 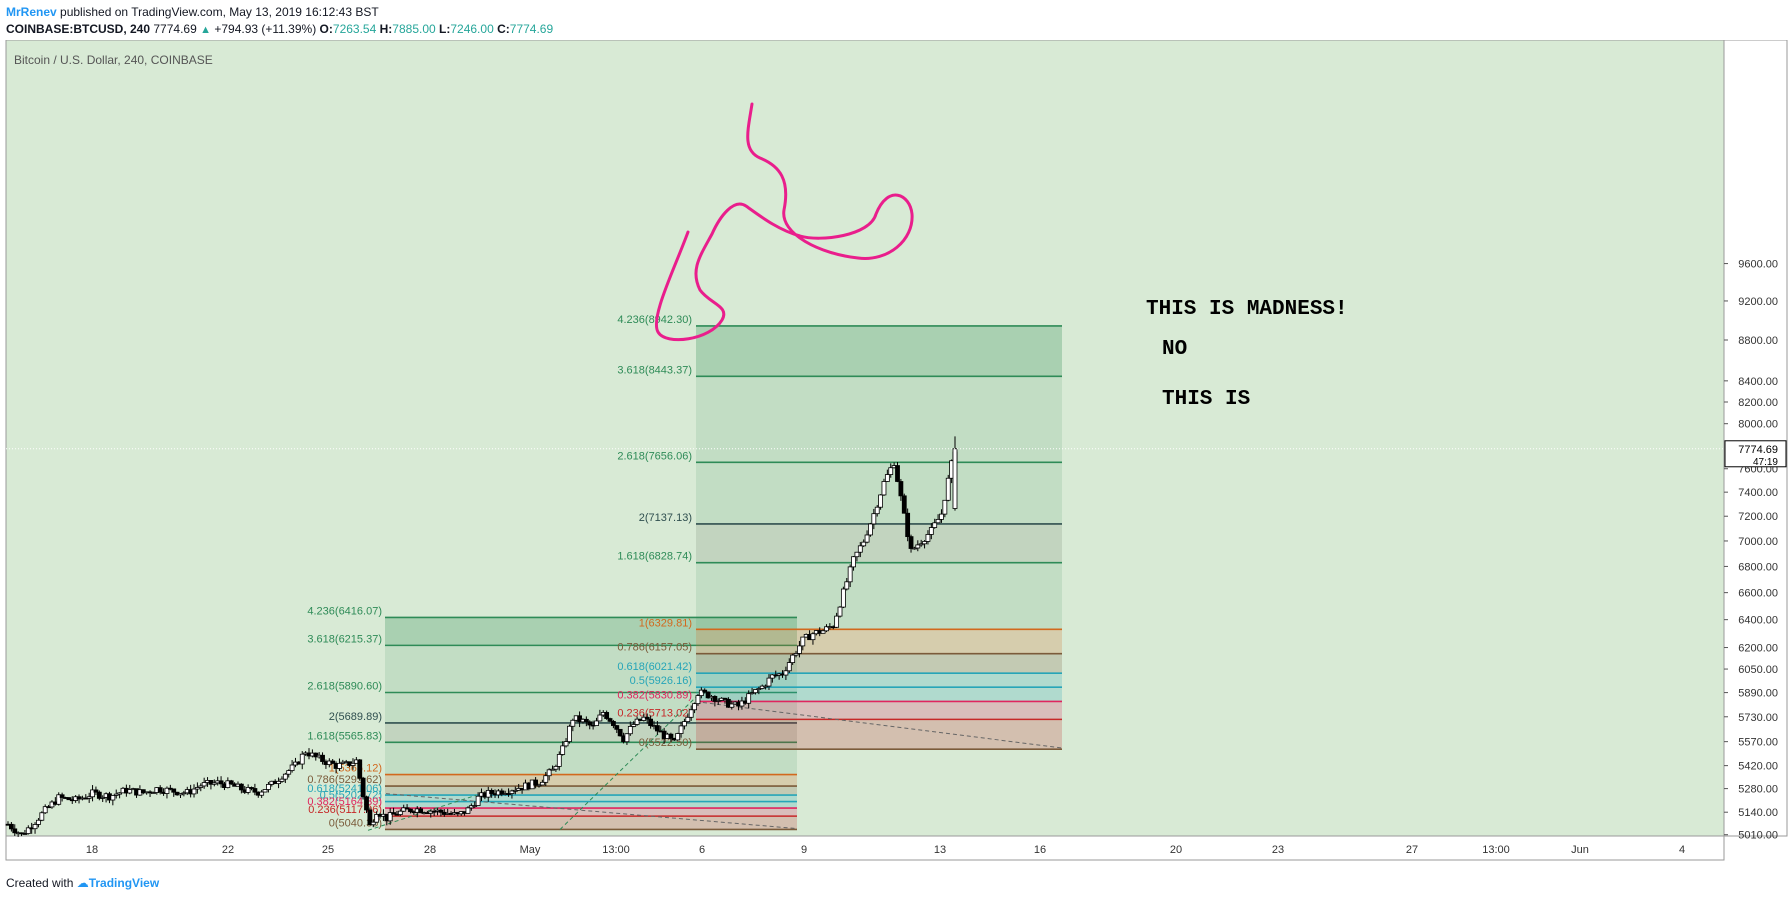 What do you see at coordinates (1206, 399) in the screenshot?
I see `text-annotation: THIS IS` at bounding box center [1206, 399].